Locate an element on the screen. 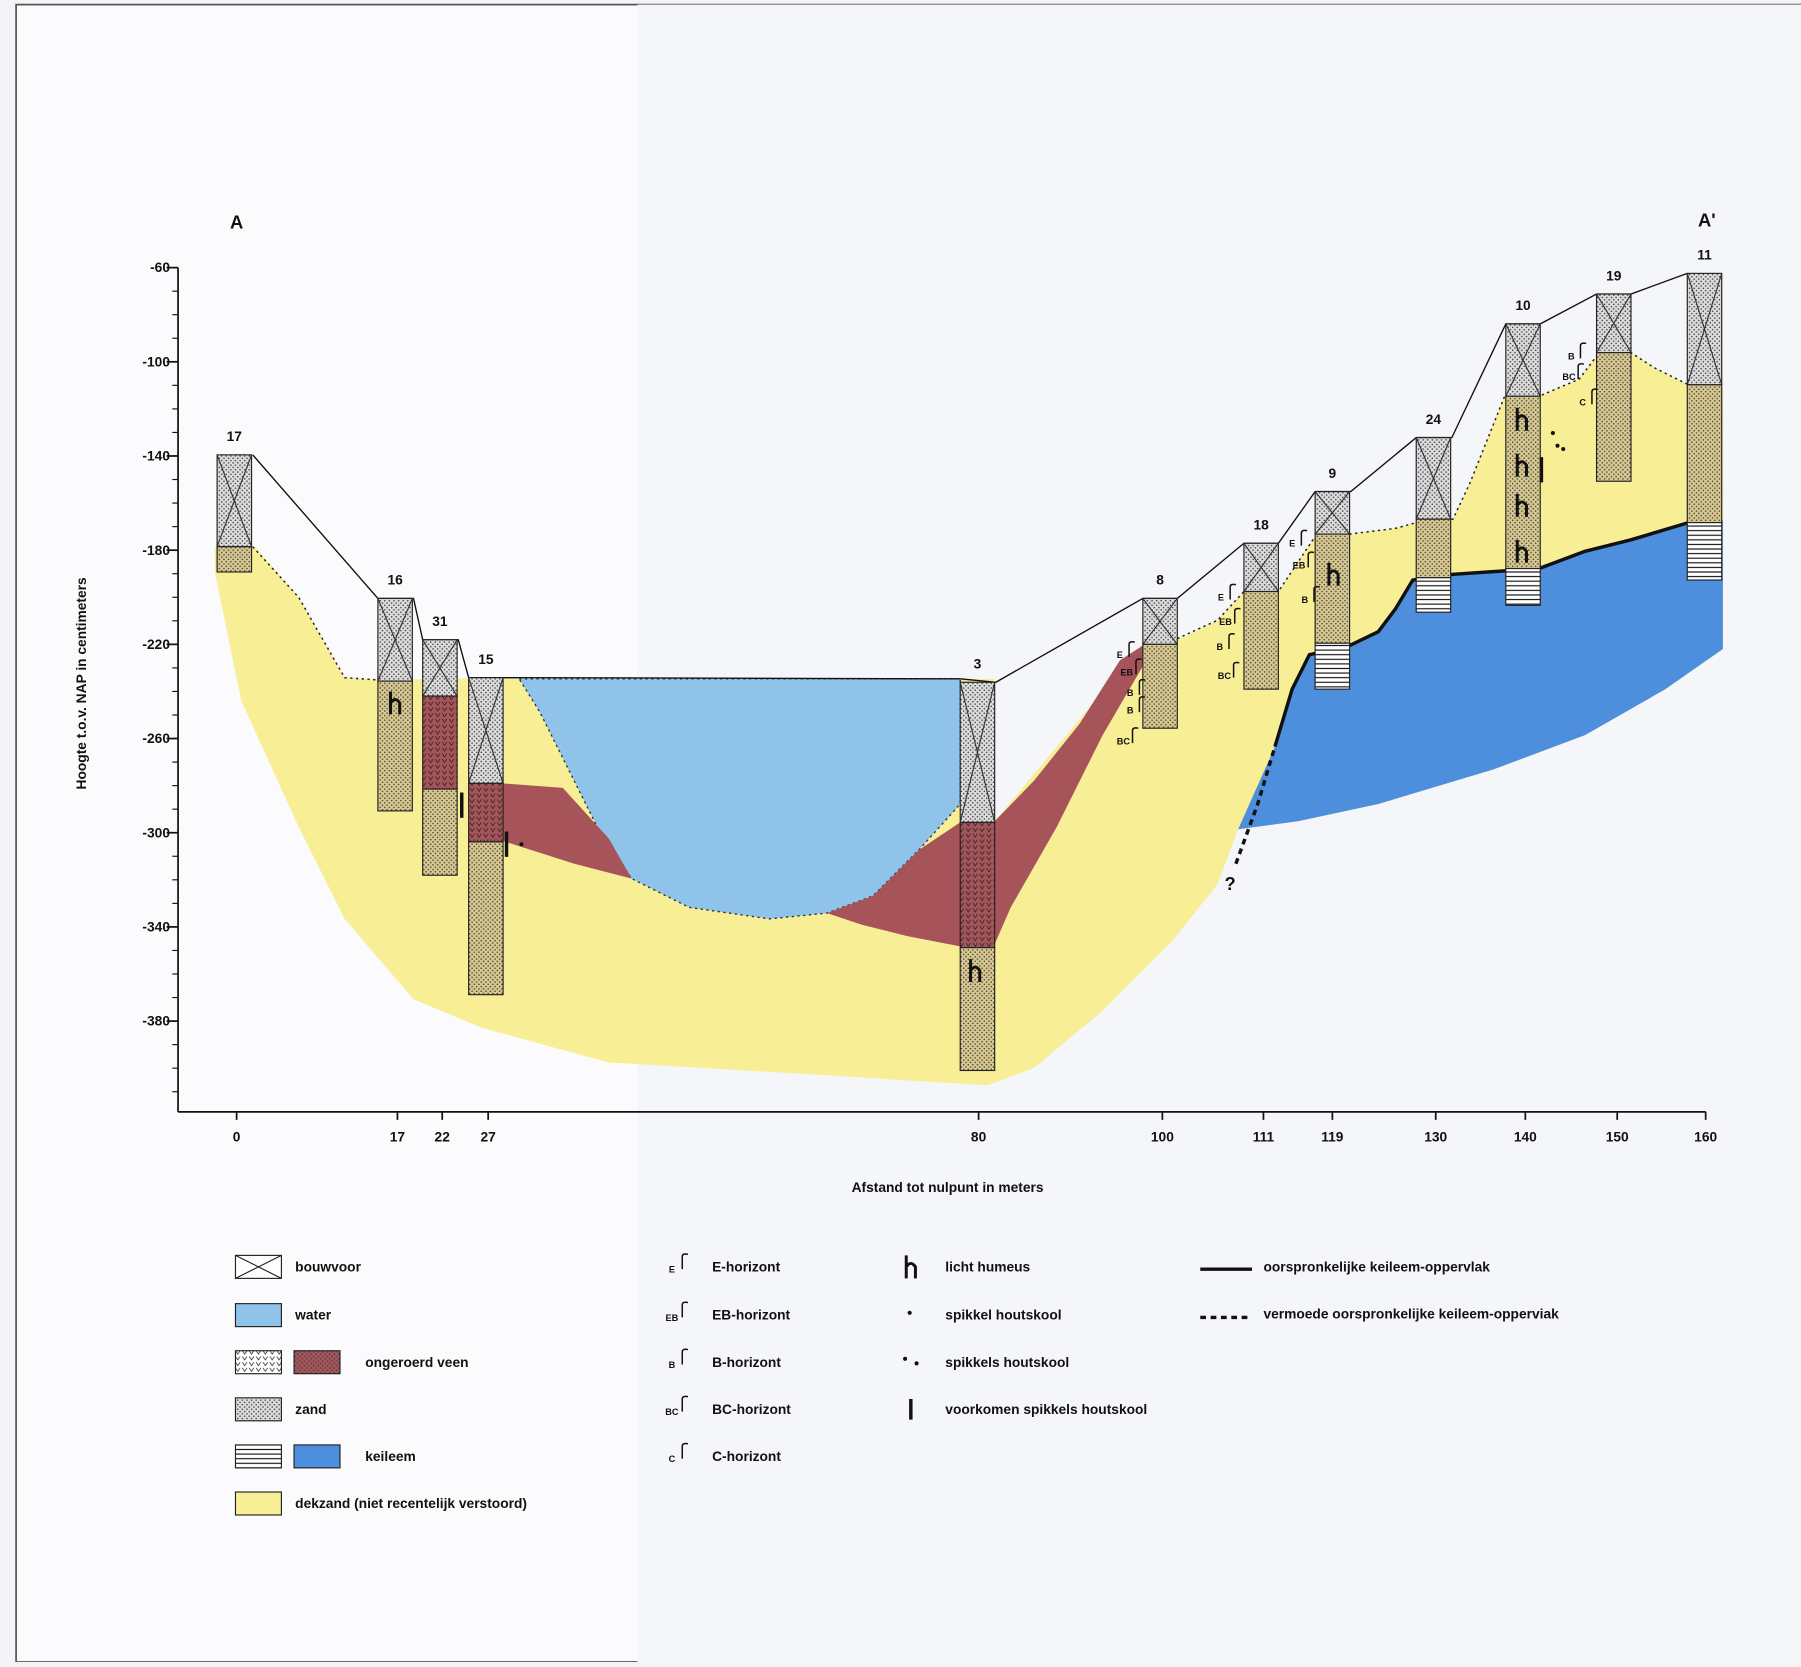  keileem-surface-presumed is located at coordinates (1255, 805).